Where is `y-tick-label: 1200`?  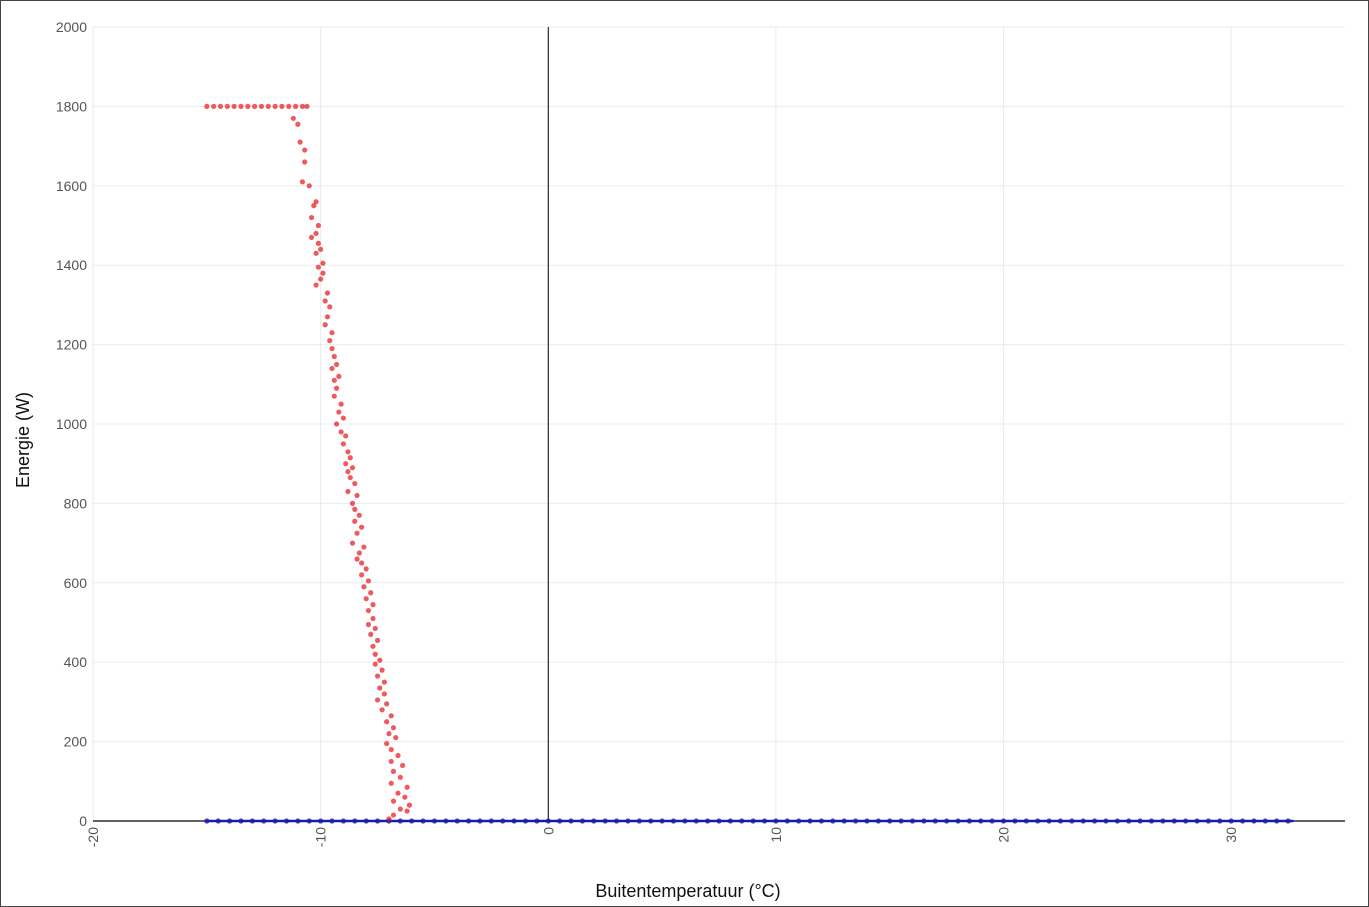 y-tick-label: 1200 is located at coordinates (71, 345).